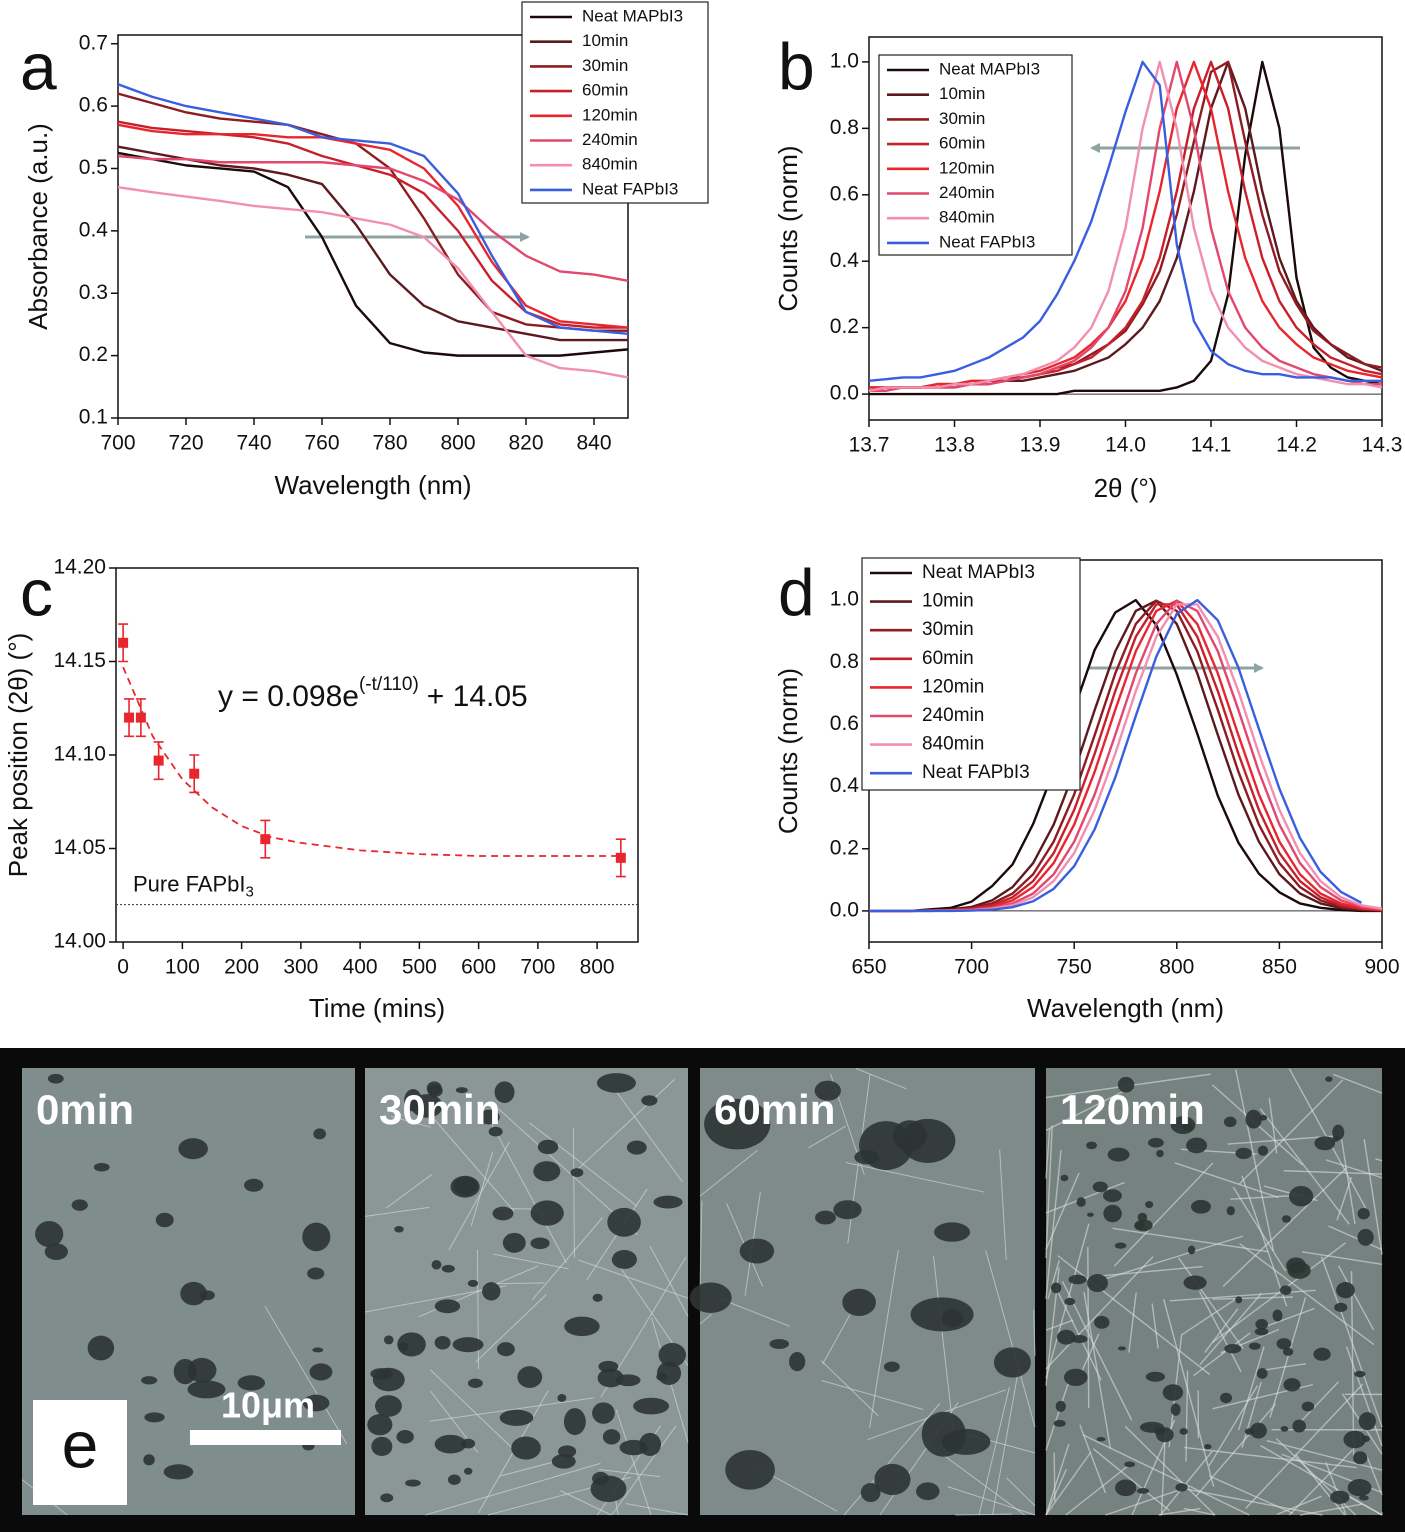 This screenshot has width=1405, height=1532. Describe the element at coordinates (962, 143) in the screenshot. I see `legend-label: 60min` at that location.